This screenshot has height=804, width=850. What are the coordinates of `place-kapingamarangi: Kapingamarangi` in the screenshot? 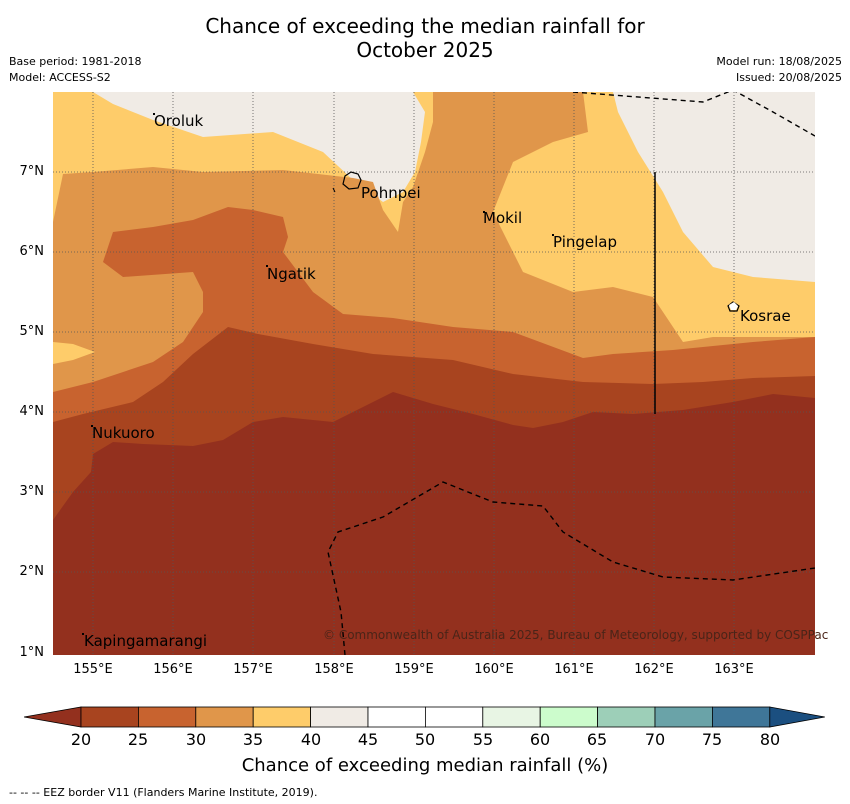 It's located at (146, 641).